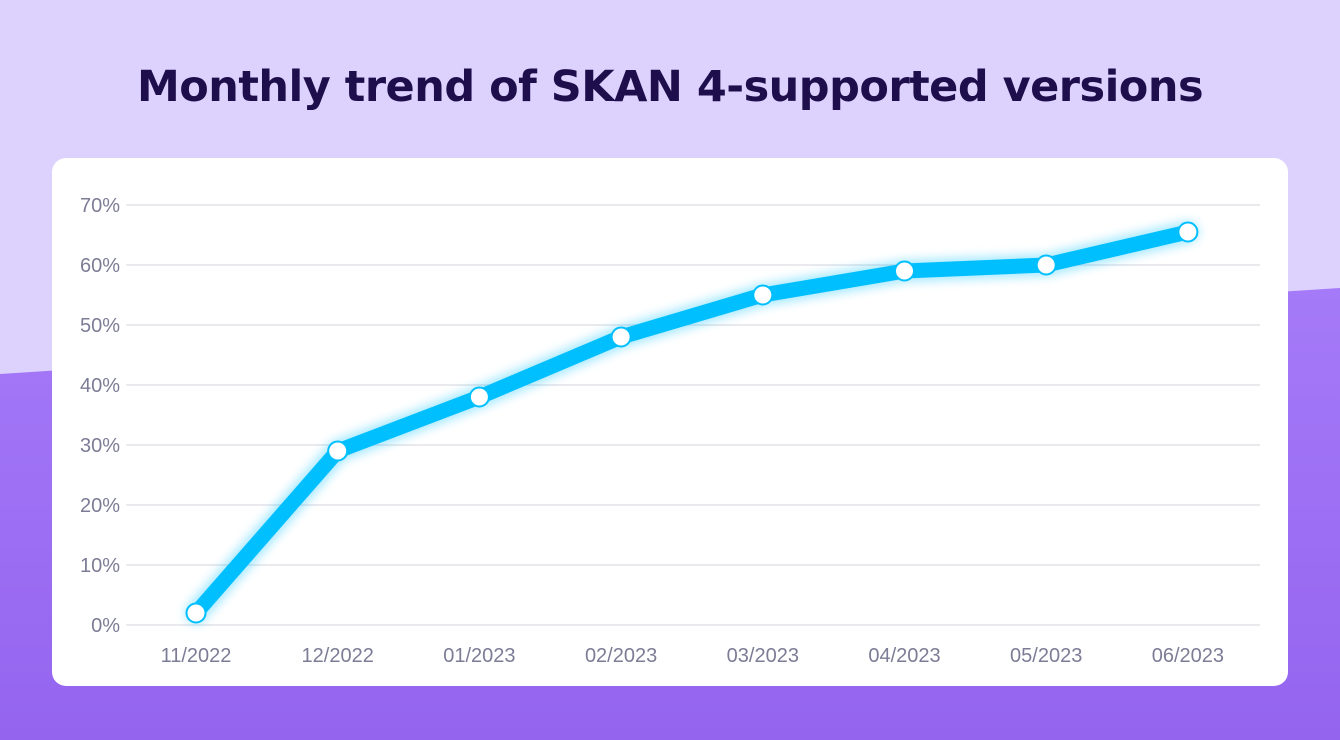 Image resolution: width=1340 pixels, height=740 pixels. What do you see at coordinates (479, 656) in the screenshot?
I see `x-tick-label: 01/2023` at bounding box center [479, 656].